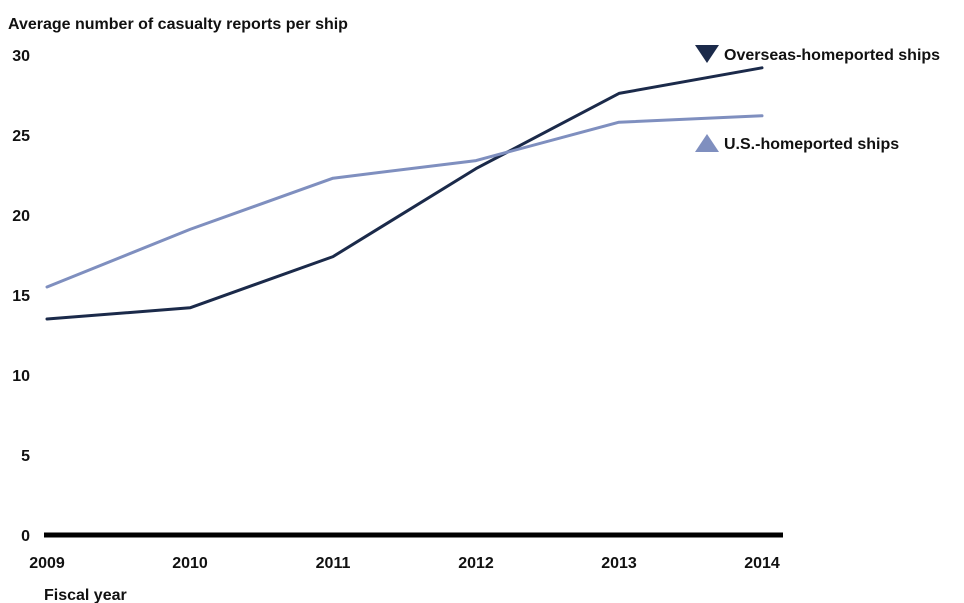  I want to click on y-tick-label: 25, so click(21, 136).